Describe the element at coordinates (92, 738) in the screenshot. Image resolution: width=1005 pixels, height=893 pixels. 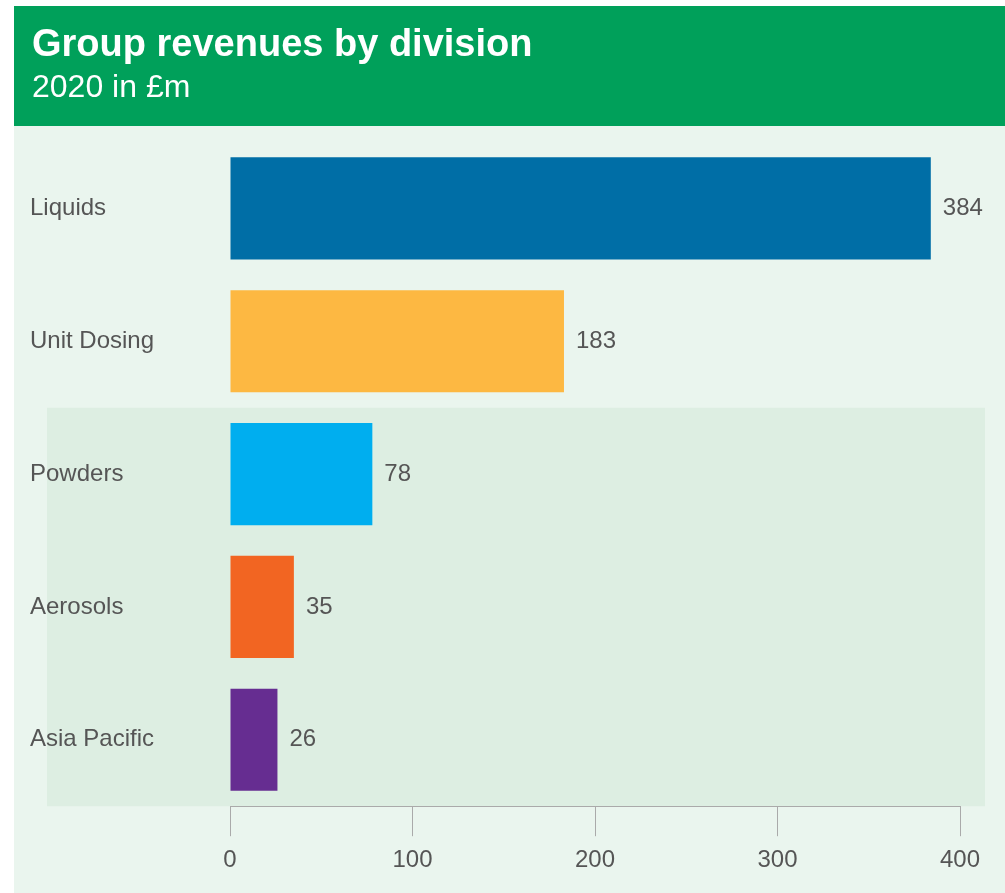
I see `y-tick-label: Asia Pacific` at that location.